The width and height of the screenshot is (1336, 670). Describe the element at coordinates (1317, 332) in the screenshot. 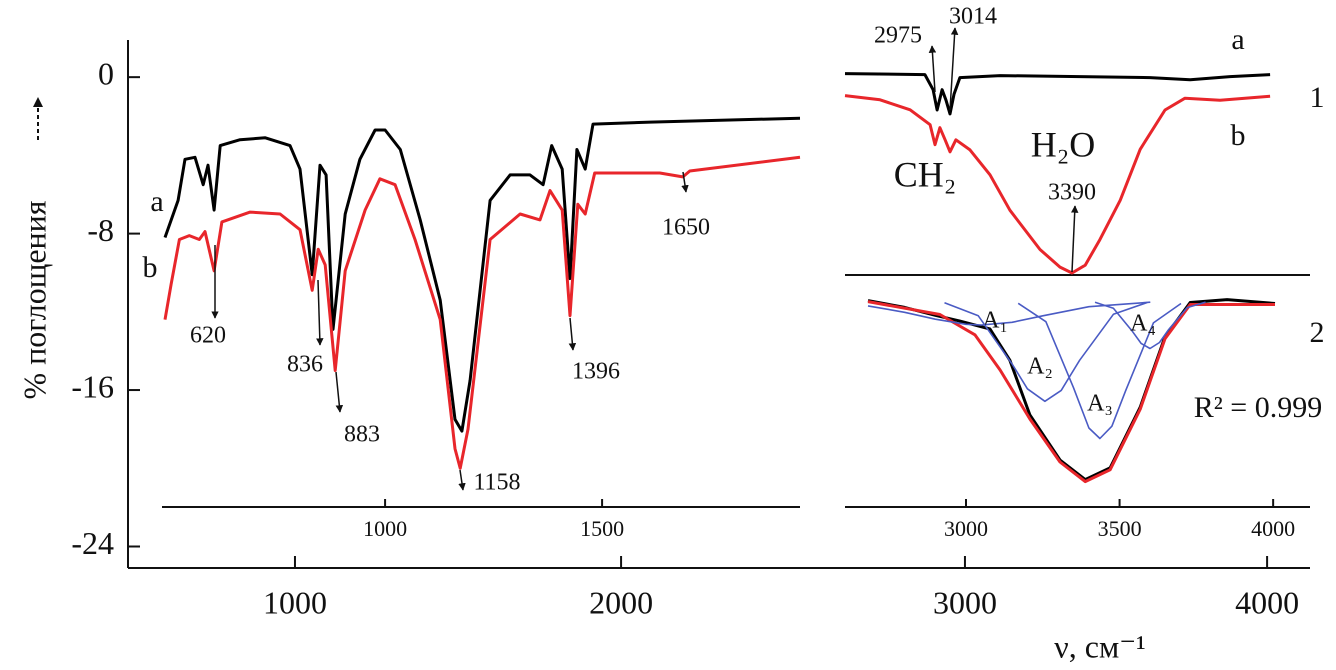

I see `panel-label: 2` at that location.